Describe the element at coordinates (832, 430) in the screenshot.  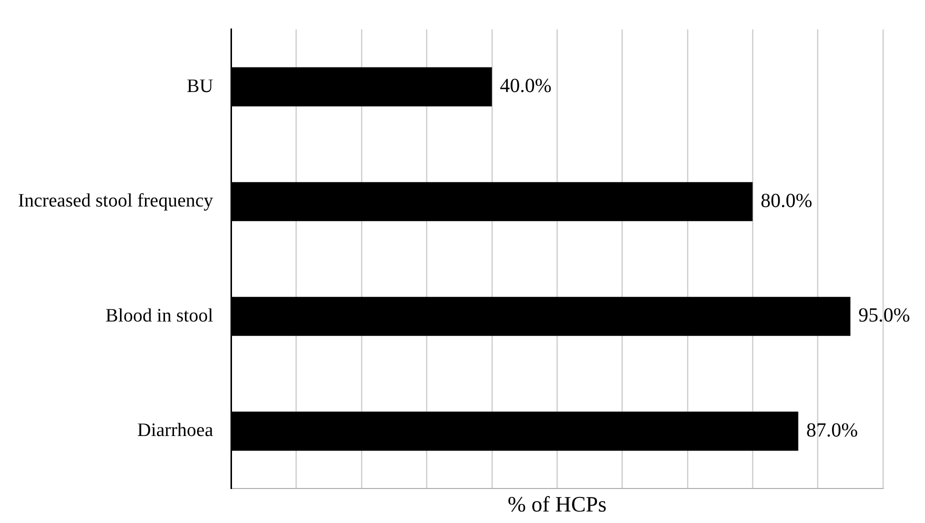
I see `data-label: 87.0%` at that location.